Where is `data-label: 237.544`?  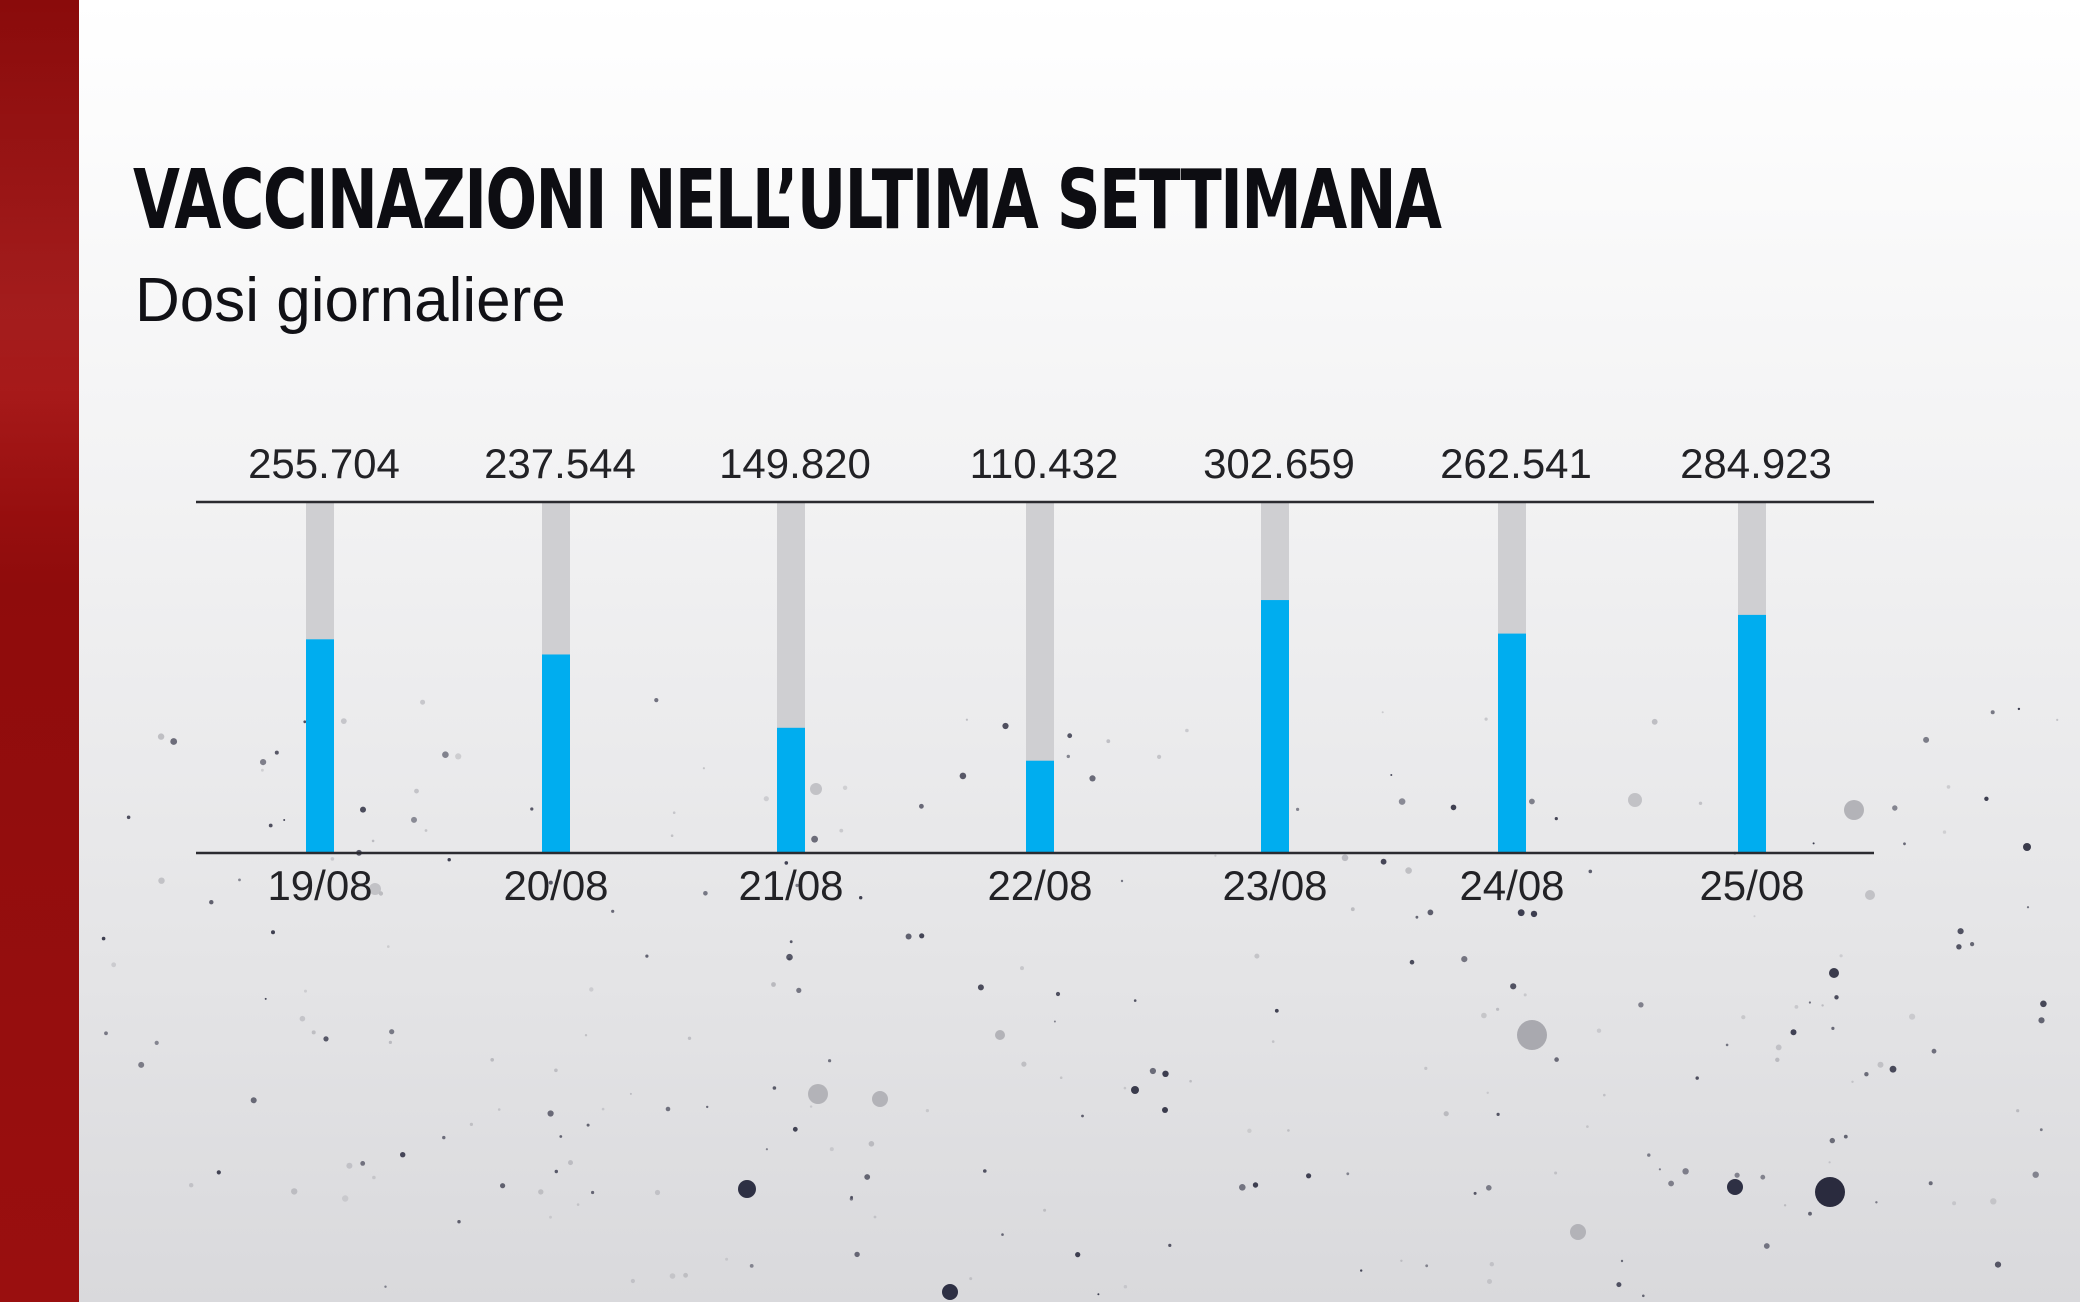 data-label: 237.544 is located at coordinates (560, 463).